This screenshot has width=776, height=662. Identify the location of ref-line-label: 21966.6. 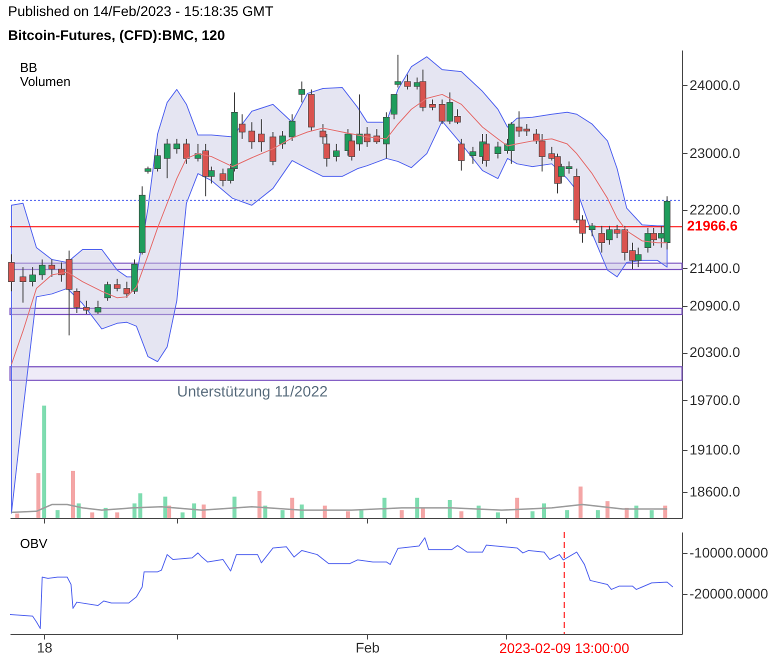
(712, 226).